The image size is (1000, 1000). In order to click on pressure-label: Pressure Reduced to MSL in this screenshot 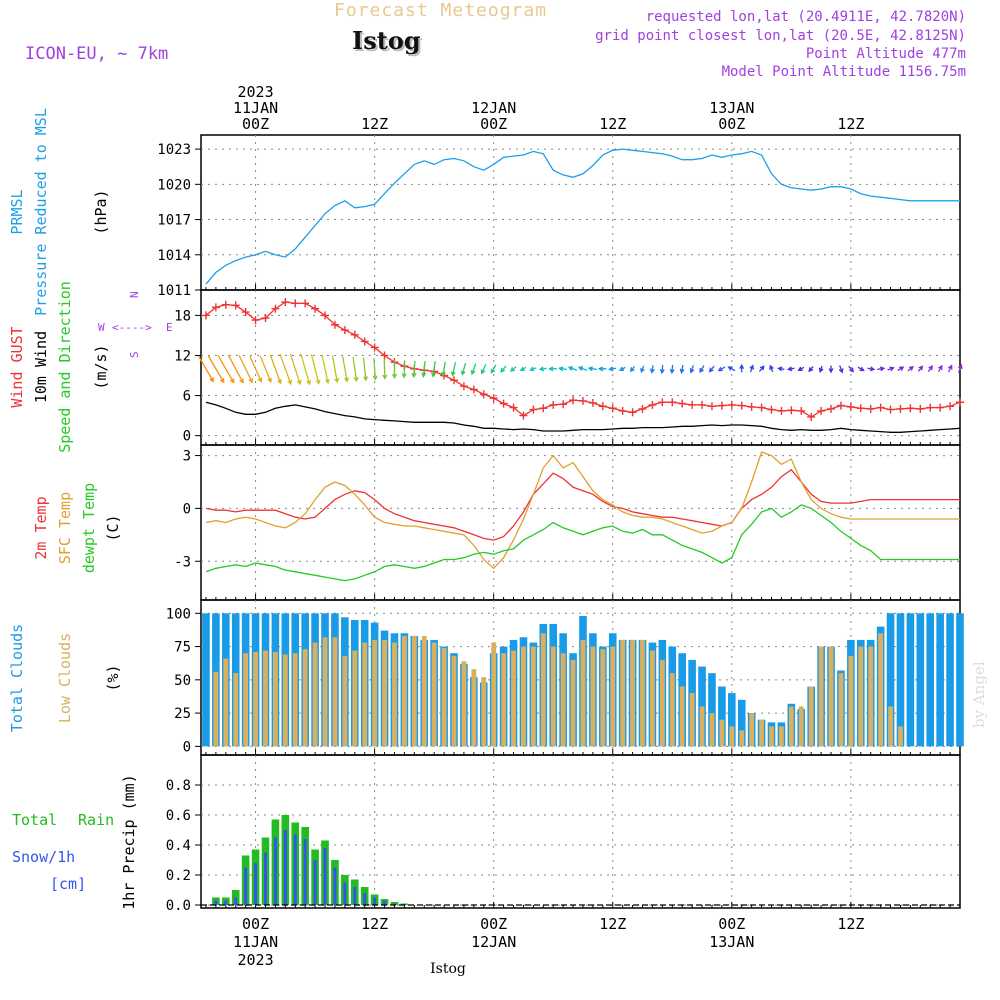, I will do `click(41, 212)`.